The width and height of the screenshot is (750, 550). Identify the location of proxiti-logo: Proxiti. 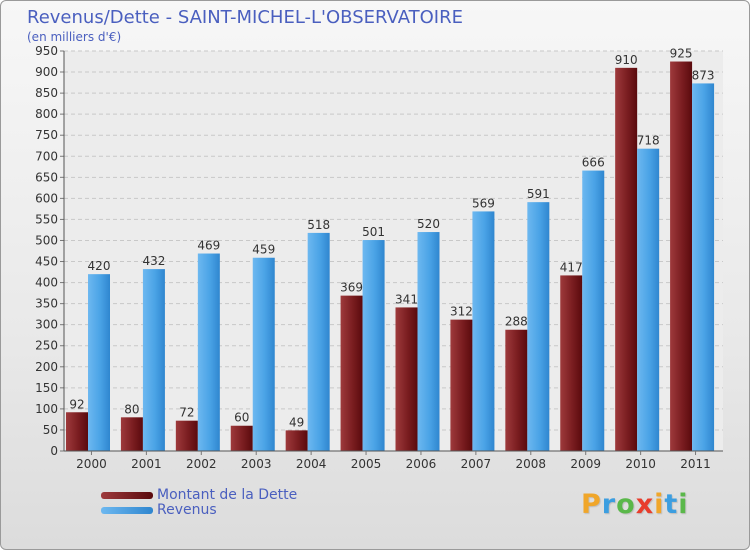
(635, 504).